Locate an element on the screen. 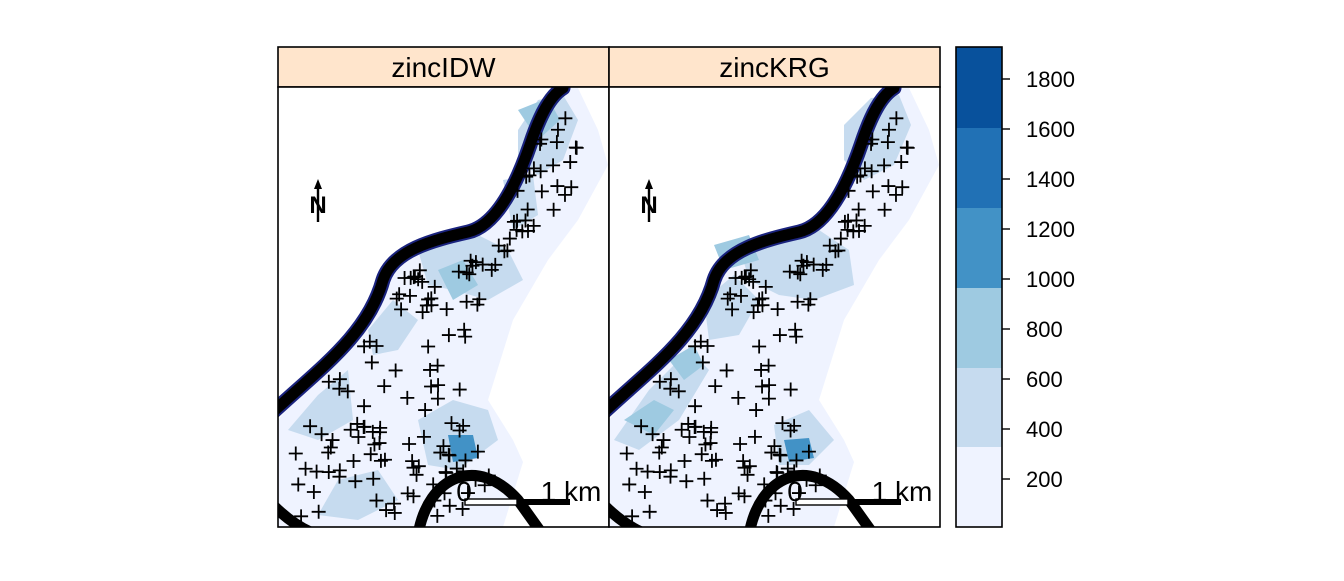 Image resolution: width=1344 pixels, height=581 pixels. north-label: N is located at coordinates (648, 205).